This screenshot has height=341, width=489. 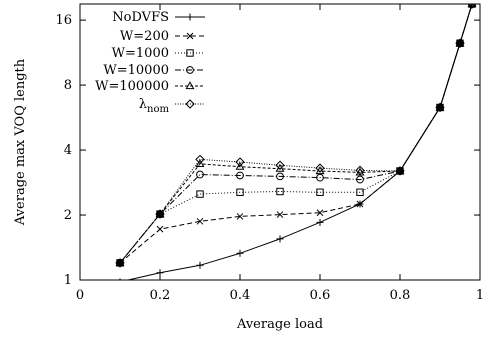 What do you see at coordinates (63, 20) in the screenshot?
I see `y-tick-label: 16` at bounding box center [63, 20].